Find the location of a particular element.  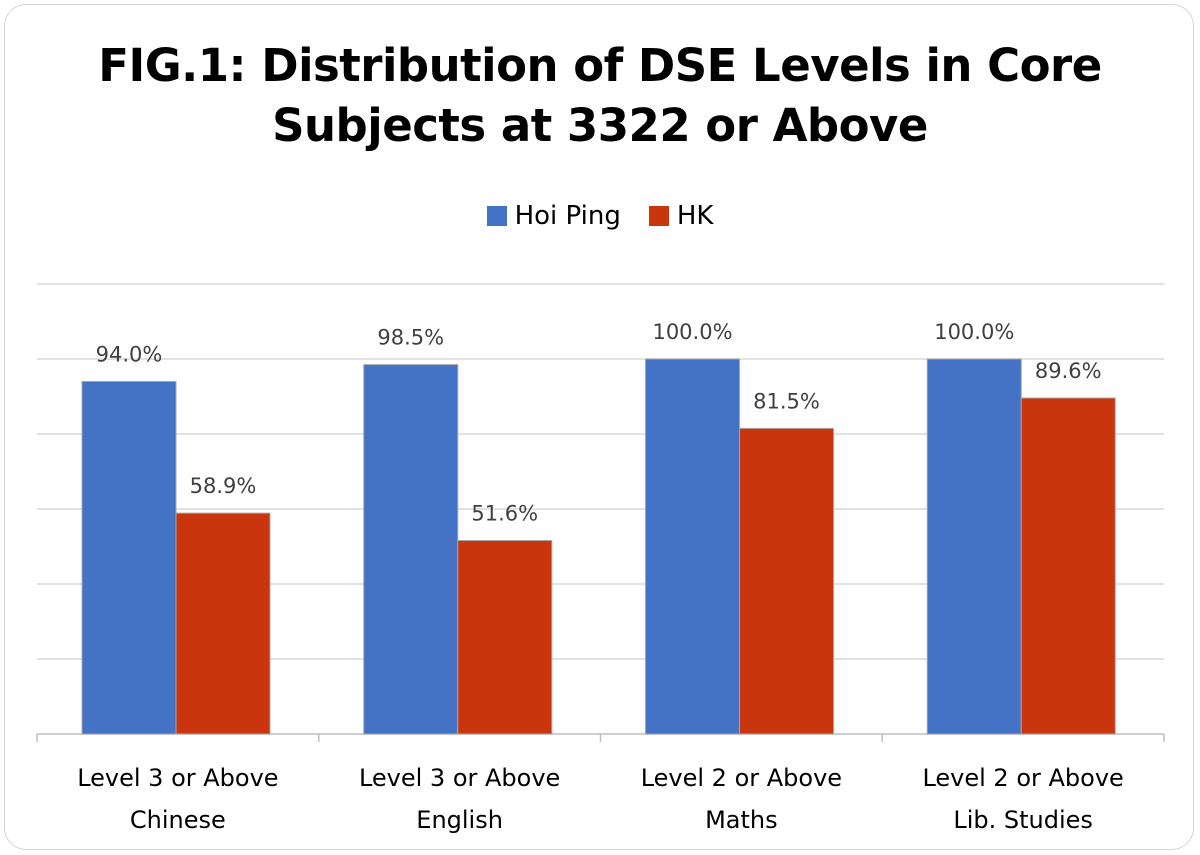

legend-label-hk: HK is located at coordinates (695, 216).